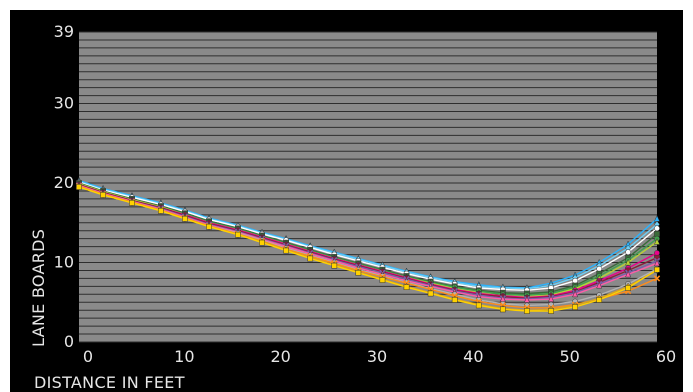  What do you see at coordinates (280, 356) in the screenshot?
I see `x-tick-label: 20` at bounding box center [280, 356].